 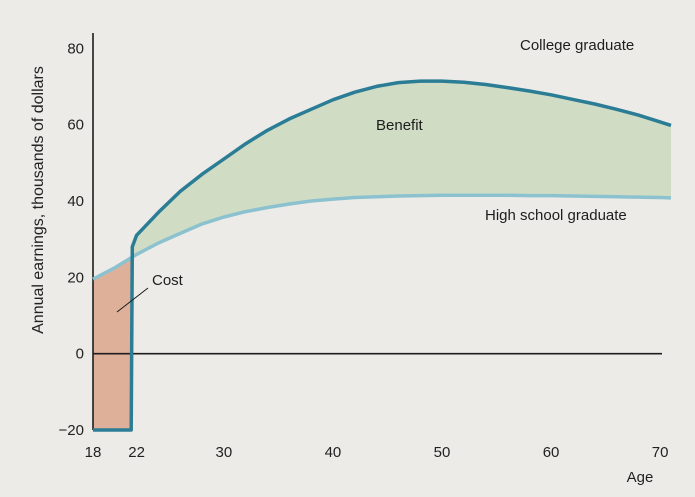 I want to click on x-tick-labels: 18 22 30 40 50 60 70, so click(x=377, y=452).